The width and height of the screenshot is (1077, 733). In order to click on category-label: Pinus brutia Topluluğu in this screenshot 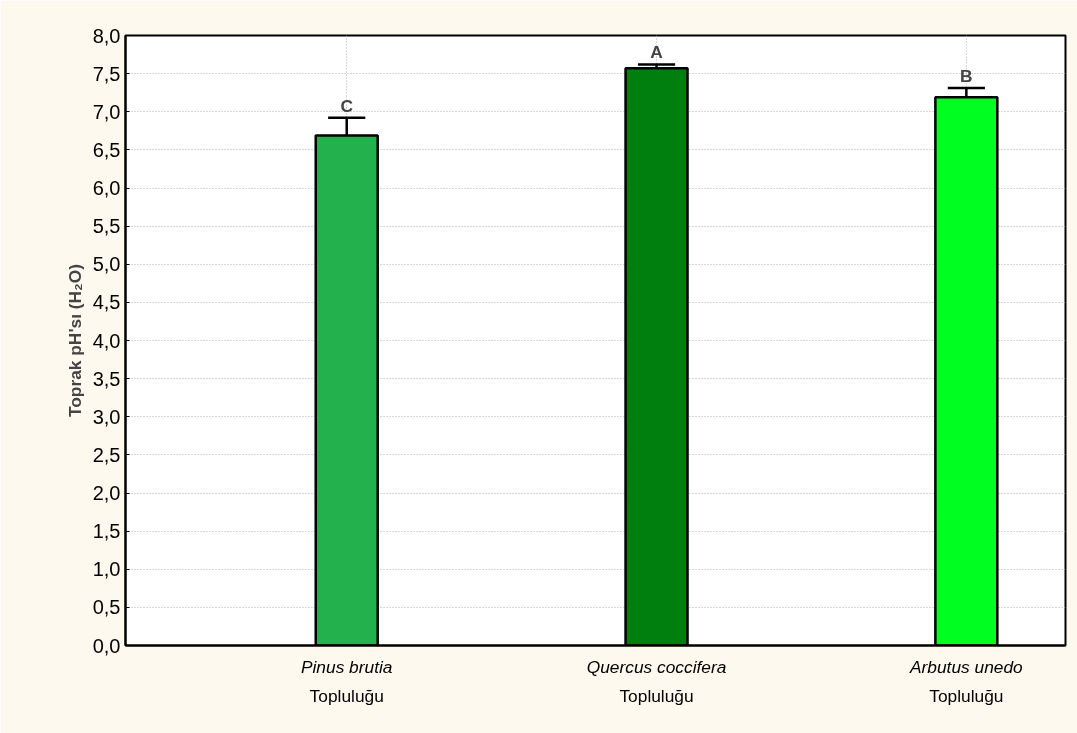, I will do `click(346, 681)`.